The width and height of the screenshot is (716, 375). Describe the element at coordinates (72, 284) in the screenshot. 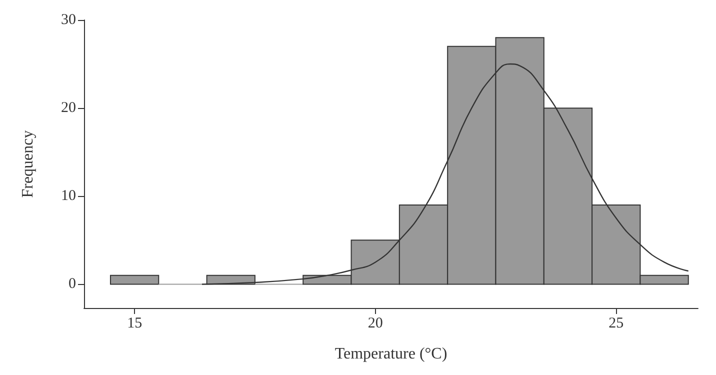

I see `y-tick-label: 0` at that location.